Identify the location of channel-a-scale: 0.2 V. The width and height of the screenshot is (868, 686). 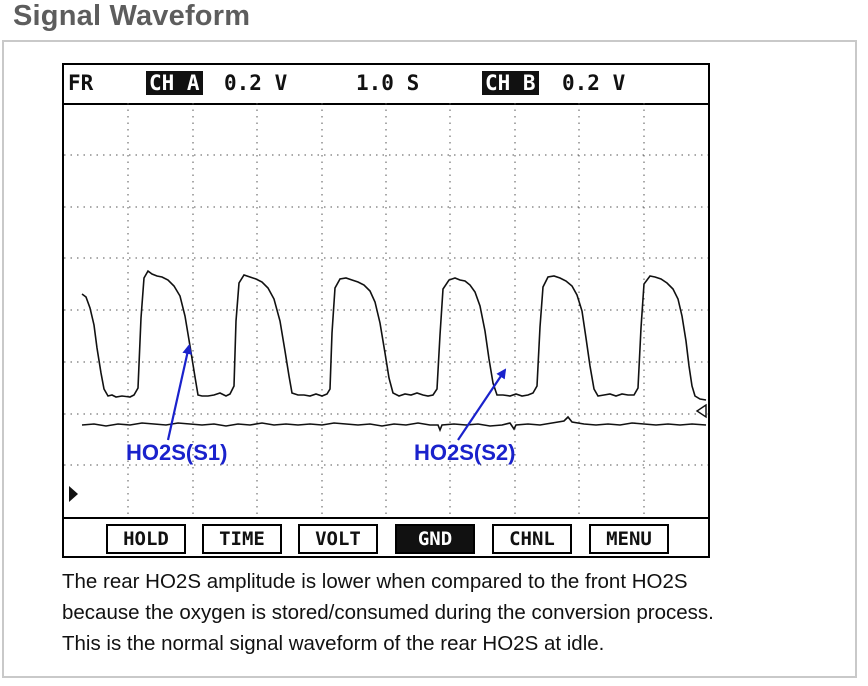
(256, 83).